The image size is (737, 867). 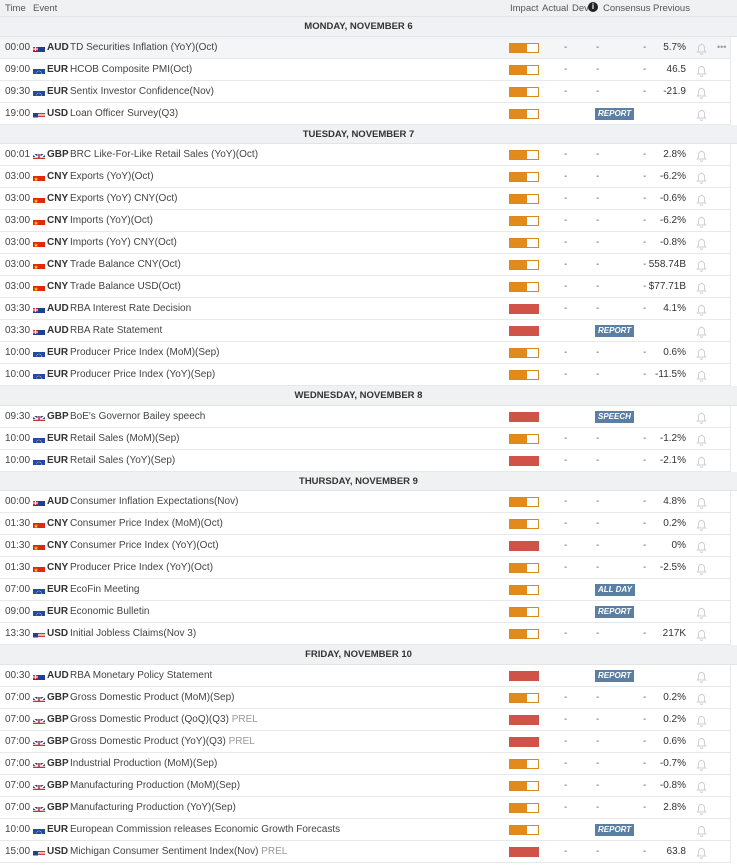 I want to click on event-name: Producer Price Index (MoM)(Sep), so click(x=145, y=352).